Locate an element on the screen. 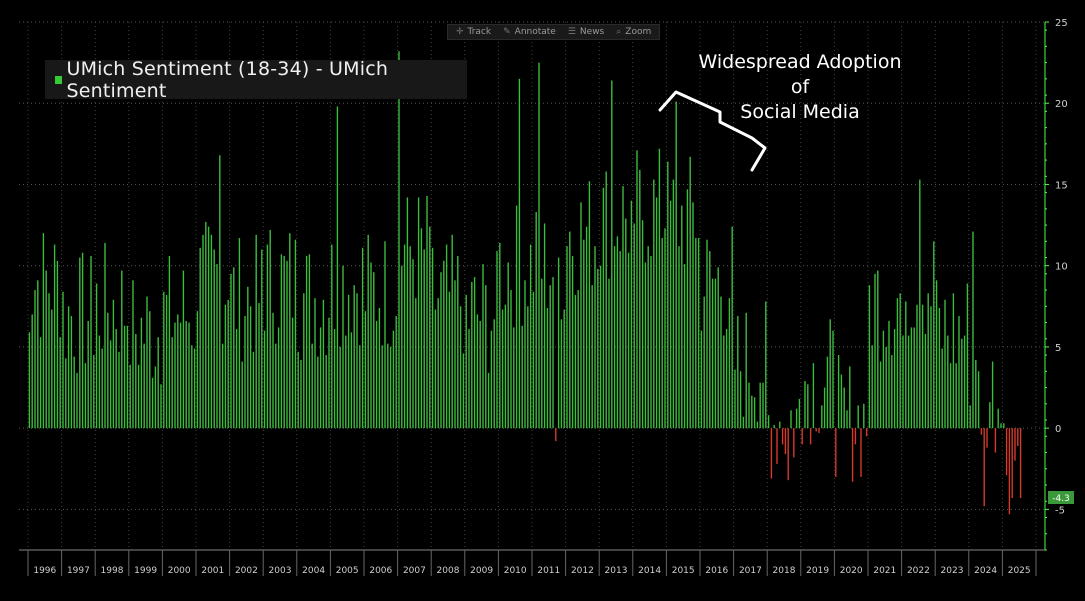 The width and height of the screenshot is (1085, 601). annotation-line-2: Social Media is located at coordinates (800, 112).